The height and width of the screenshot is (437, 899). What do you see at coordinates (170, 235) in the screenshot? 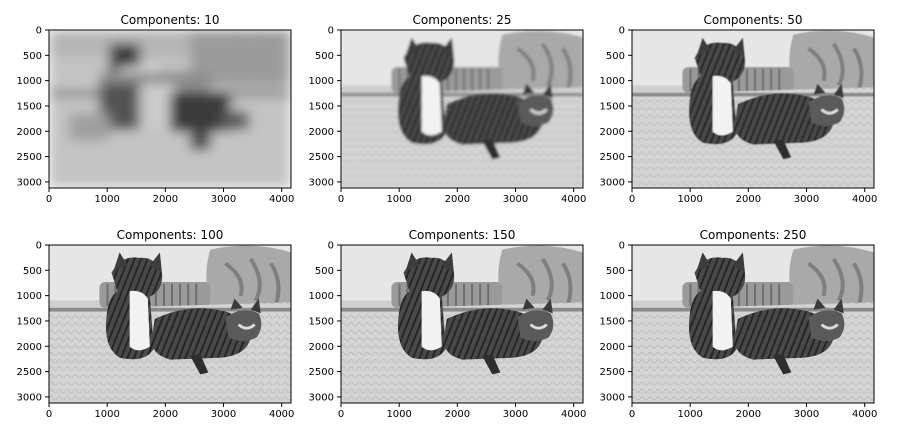
I see `panel-title: Components: 100` at bounding box center [170, 235].